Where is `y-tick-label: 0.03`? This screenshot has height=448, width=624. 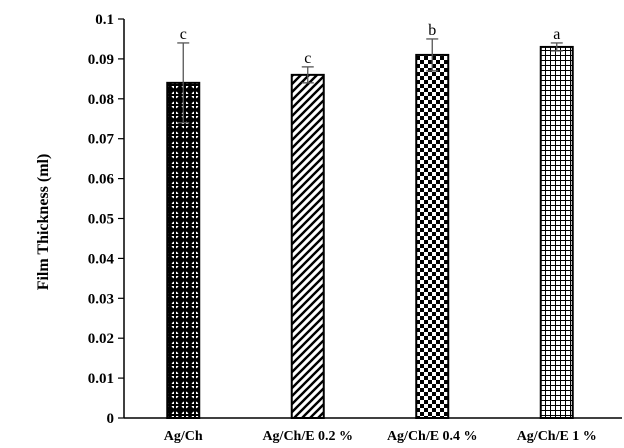 y-tick-label: 0.03 is located at coordinates (101, 299).